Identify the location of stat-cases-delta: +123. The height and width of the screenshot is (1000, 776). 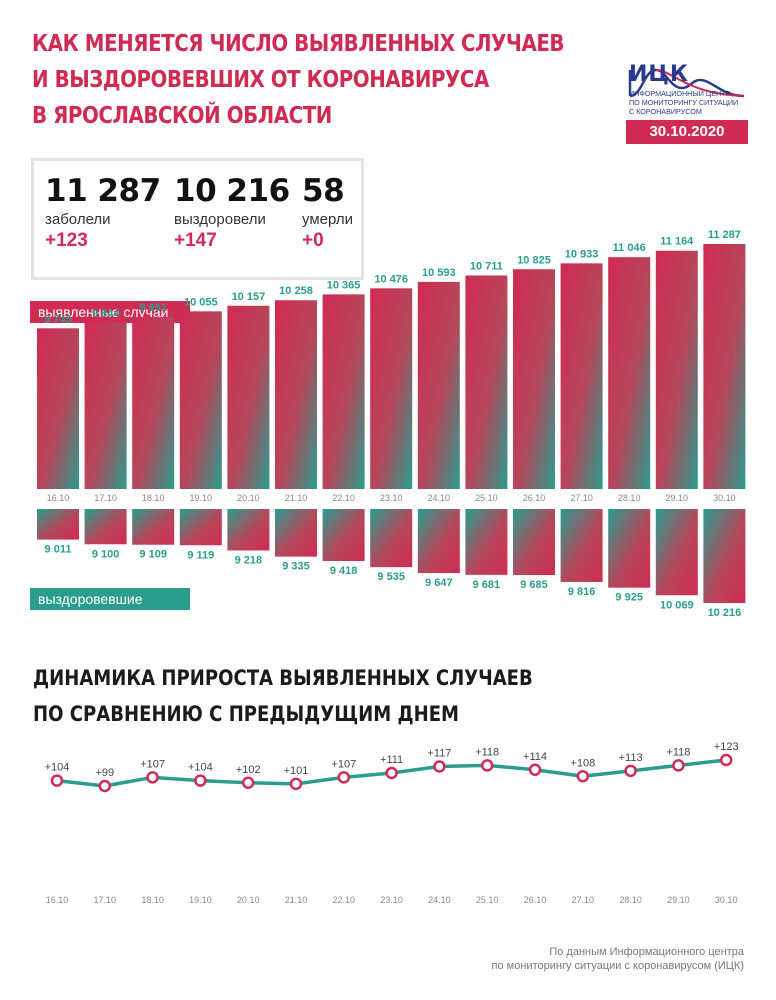
(66, 240).